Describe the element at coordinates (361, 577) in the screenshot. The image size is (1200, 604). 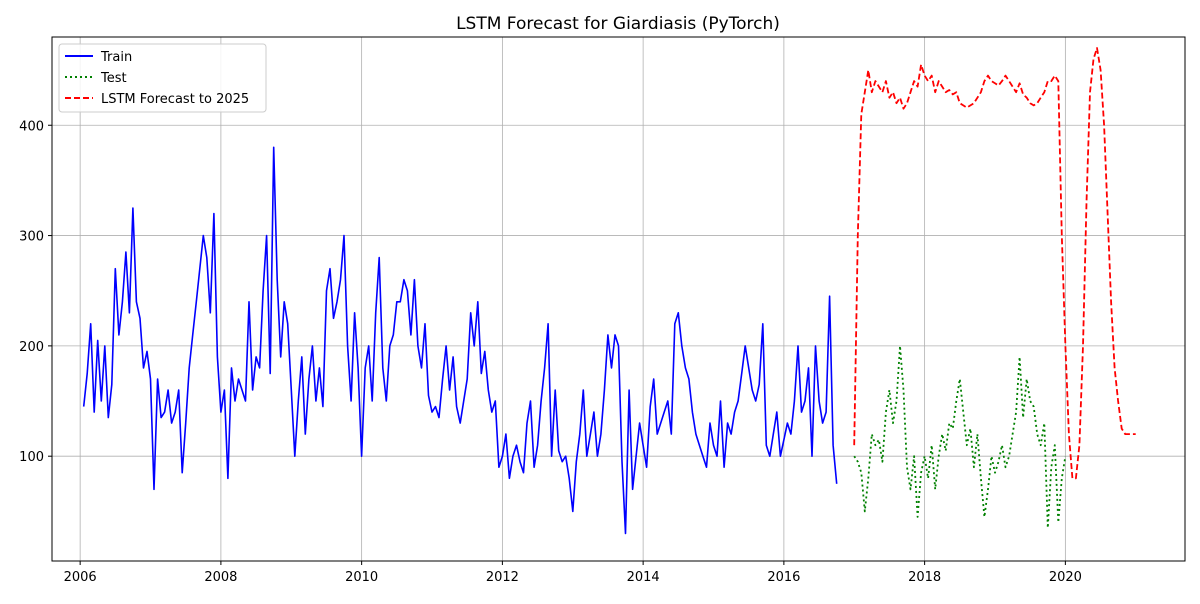
I see `x-tick-label: 2010` at that location.